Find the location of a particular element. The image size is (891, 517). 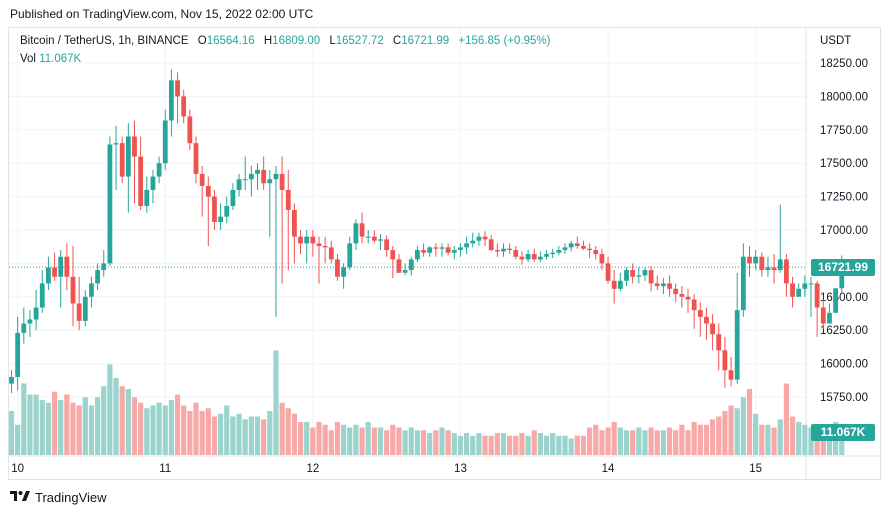

high-label: H is located at coordinates (268, 41).